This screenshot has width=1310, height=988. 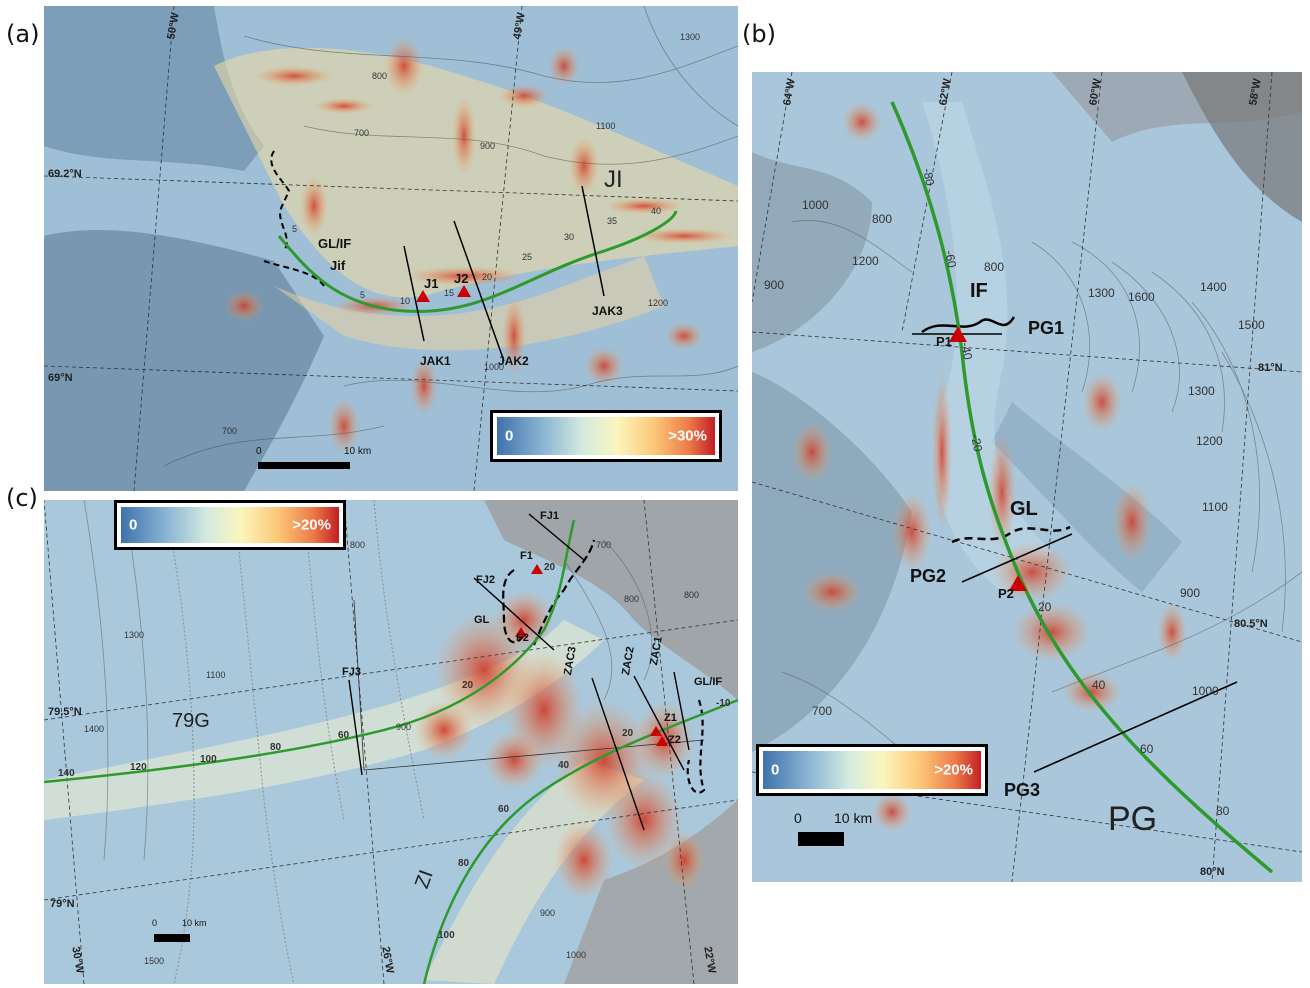 I want to click on contour-label: 1600, so click(x=1141, y=297).